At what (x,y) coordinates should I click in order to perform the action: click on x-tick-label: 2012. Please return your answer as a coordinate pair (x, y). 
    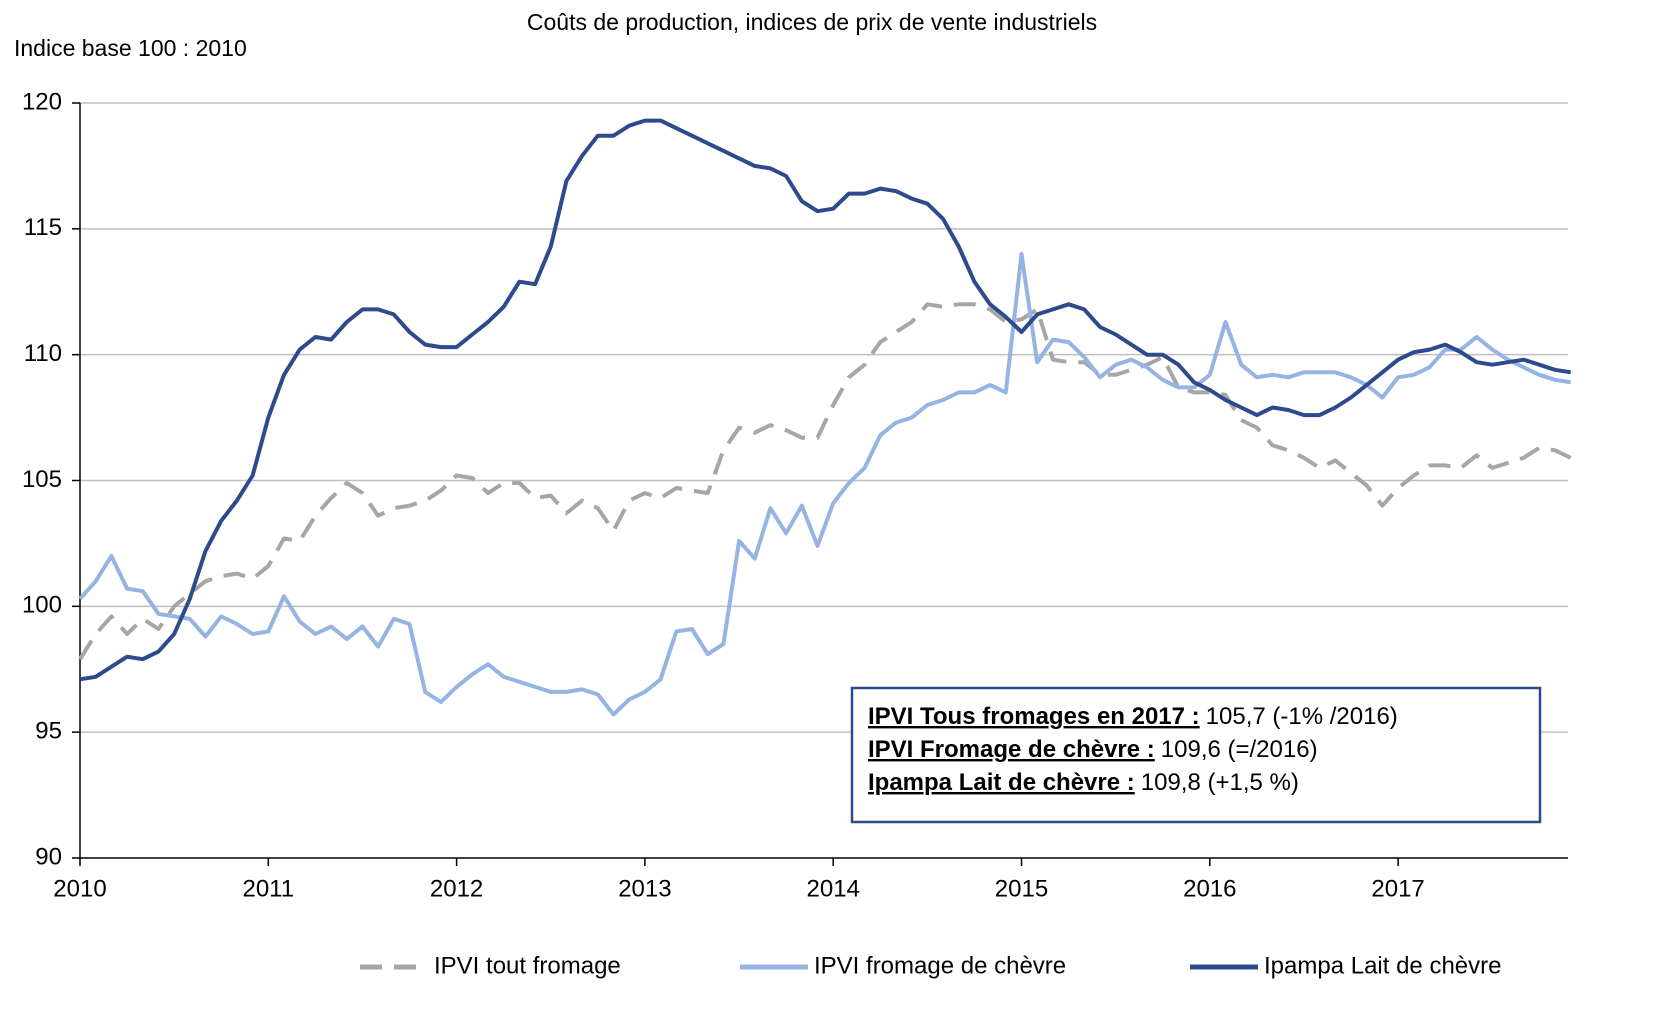
    Looking at the image, I should click on (456, 888).